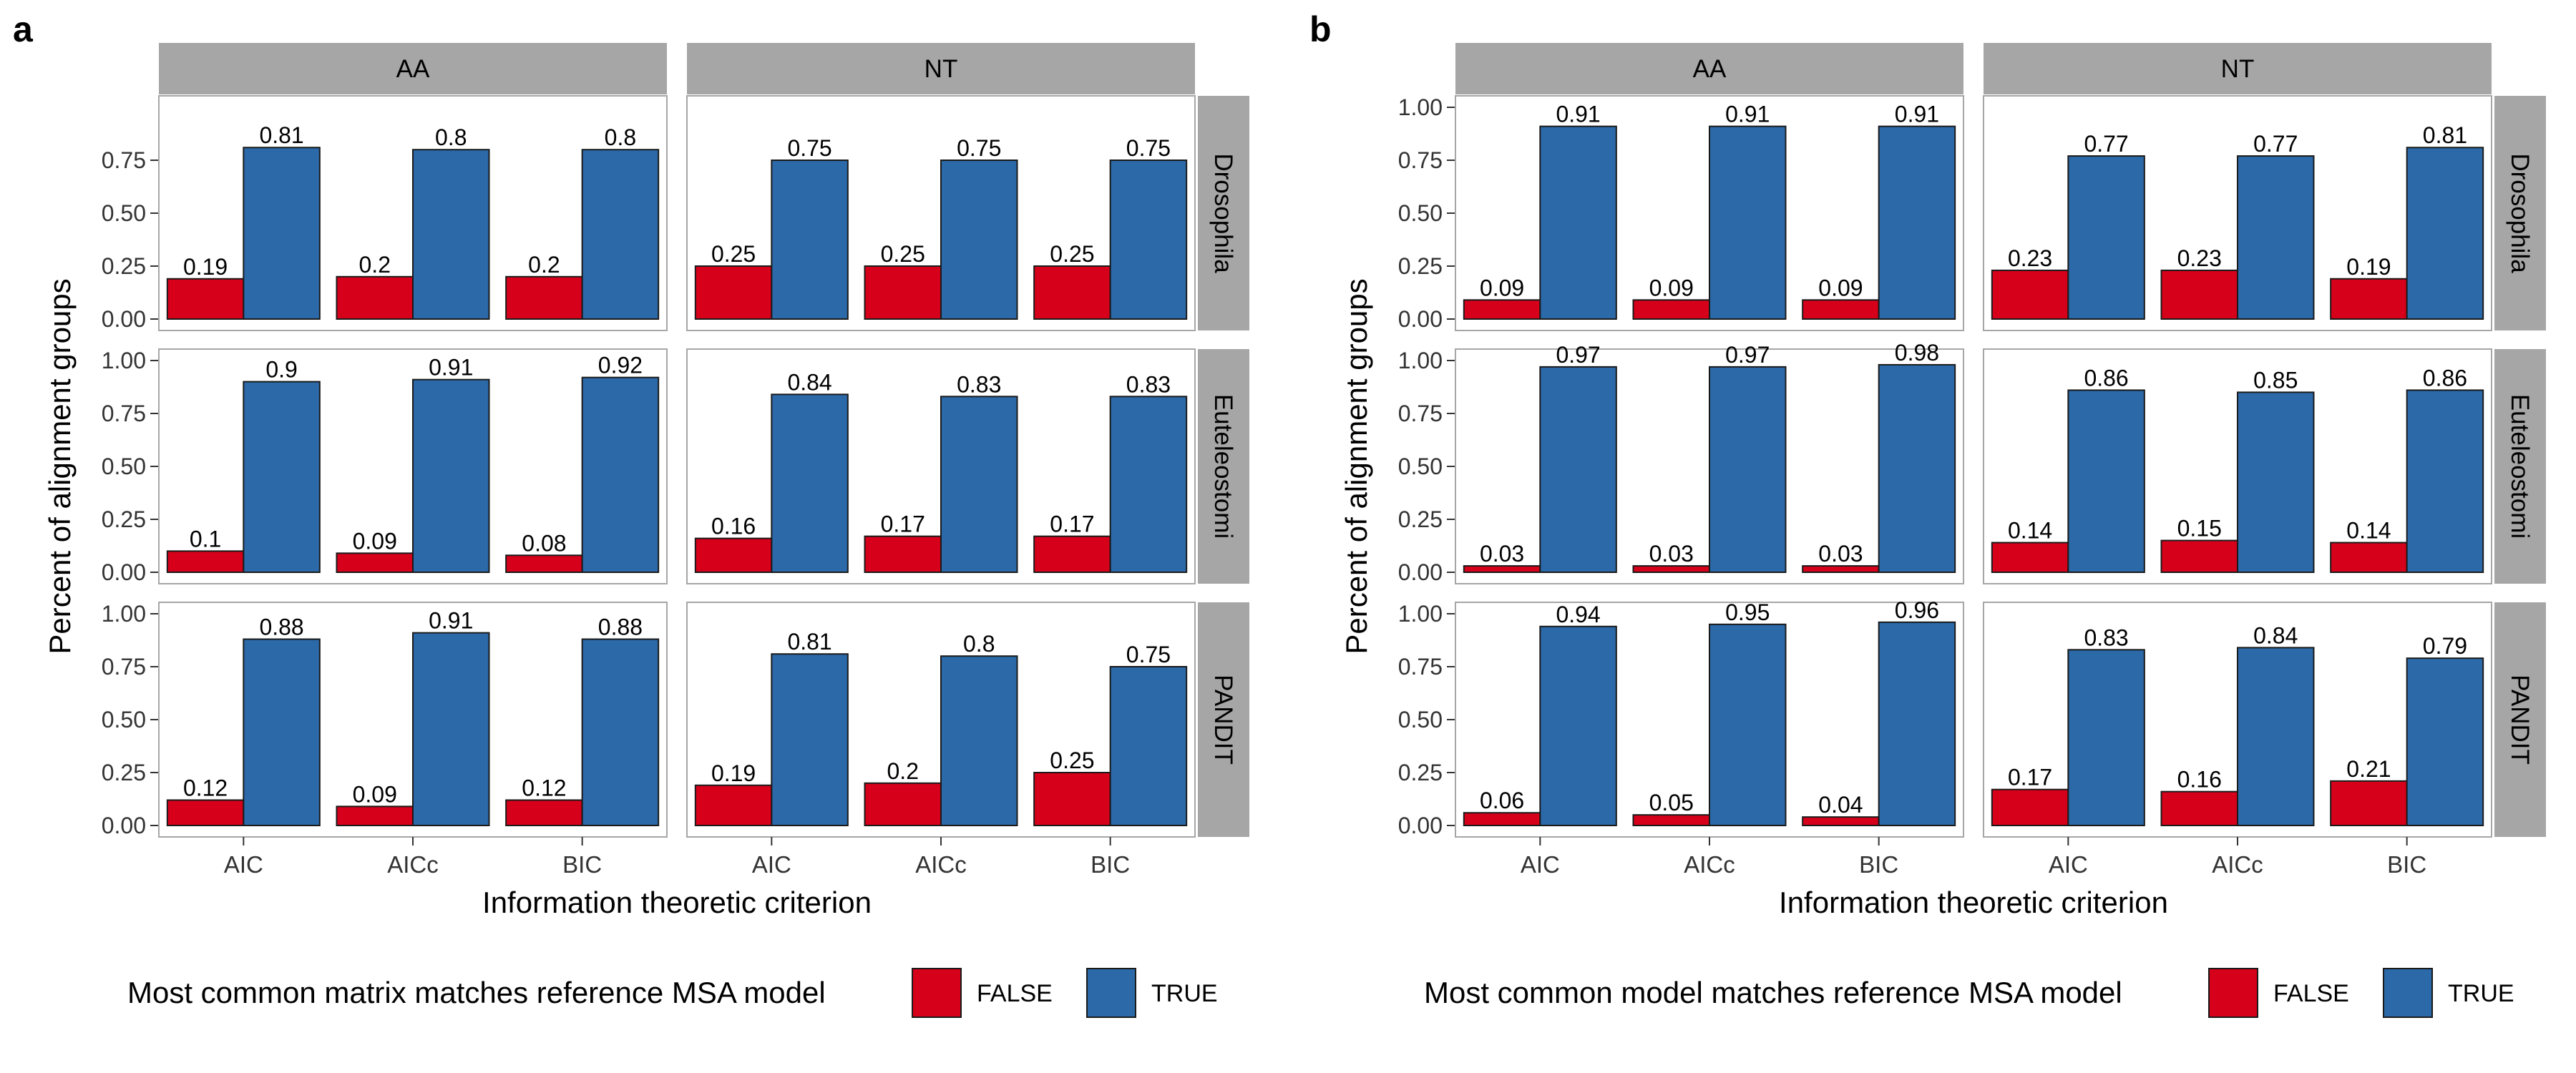  I want to click on bar-value-label: 0.04, so click(1840, 805).